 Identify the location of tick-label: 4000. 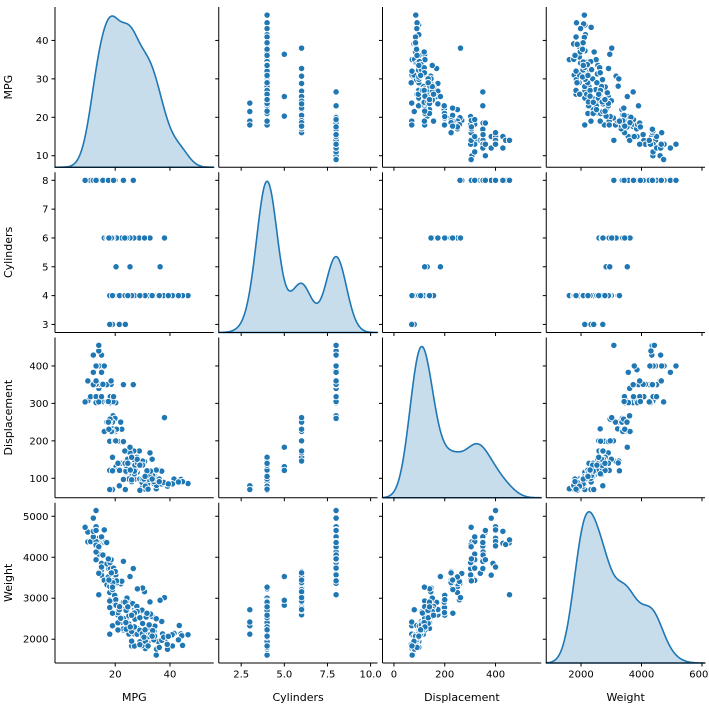
(641, 675).